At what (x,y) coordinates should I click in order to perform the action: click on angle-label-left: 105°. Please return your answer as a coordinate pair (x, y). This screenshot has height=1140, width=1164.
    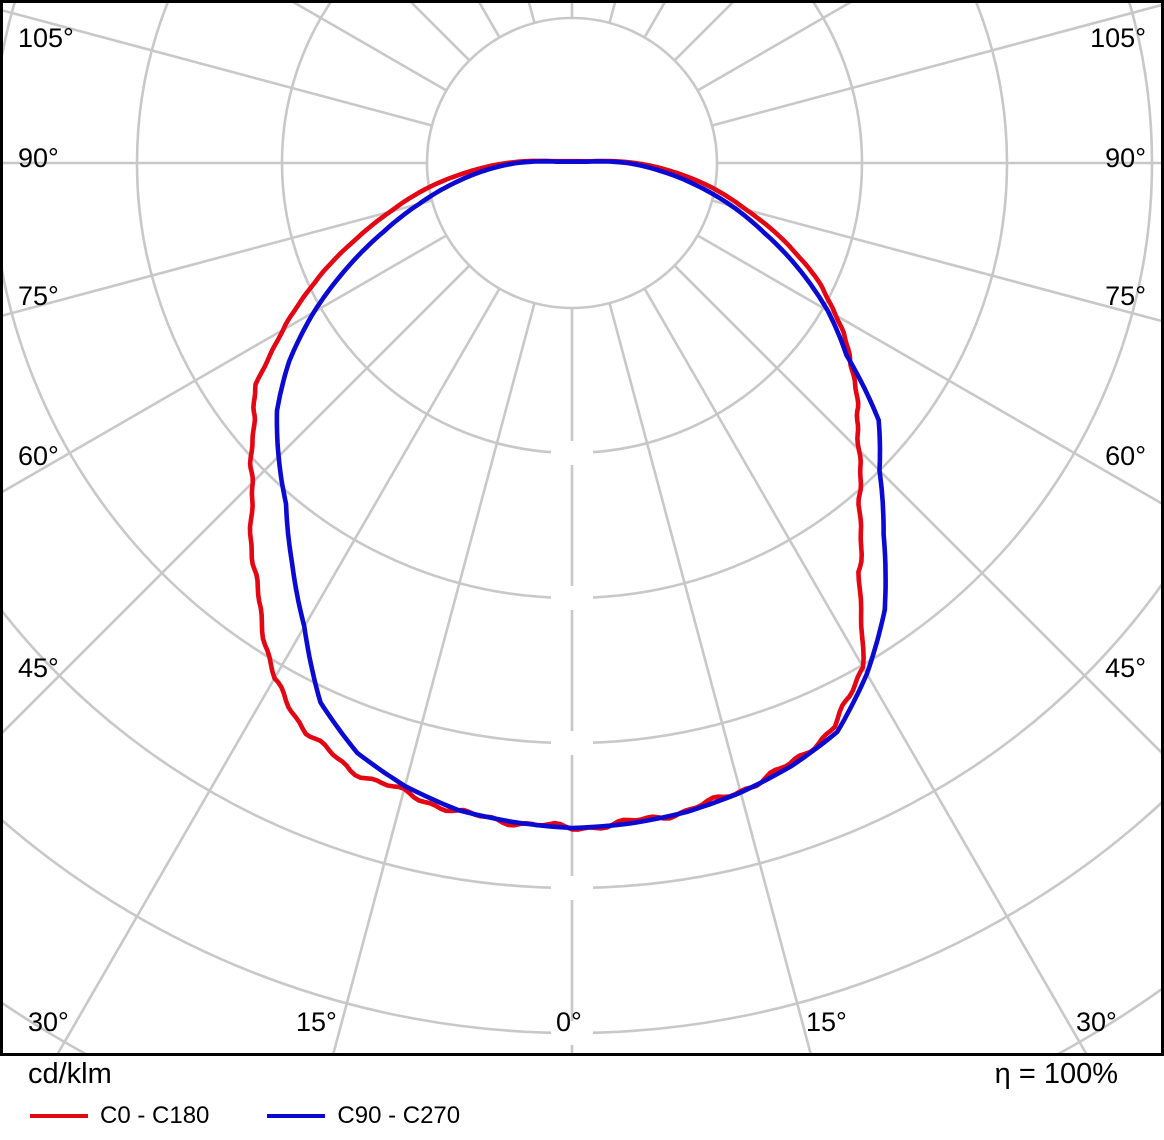
    Looking at the image, I should click on (46, 38).